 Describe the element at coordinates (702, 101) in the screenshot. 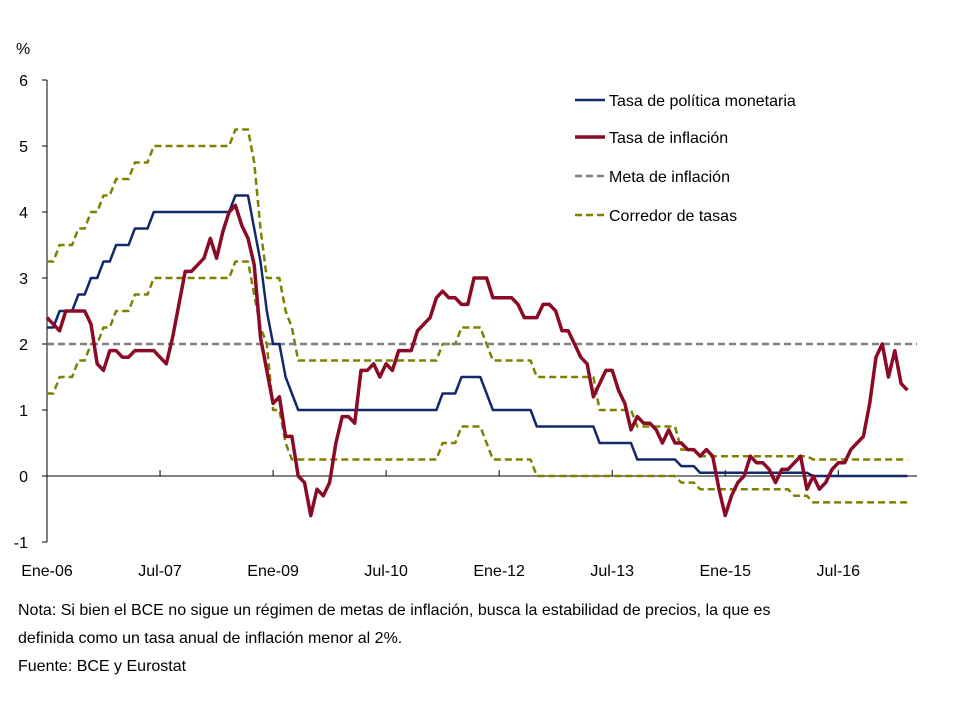

I see `legend-label: Tasa de política monetaria` at that location.